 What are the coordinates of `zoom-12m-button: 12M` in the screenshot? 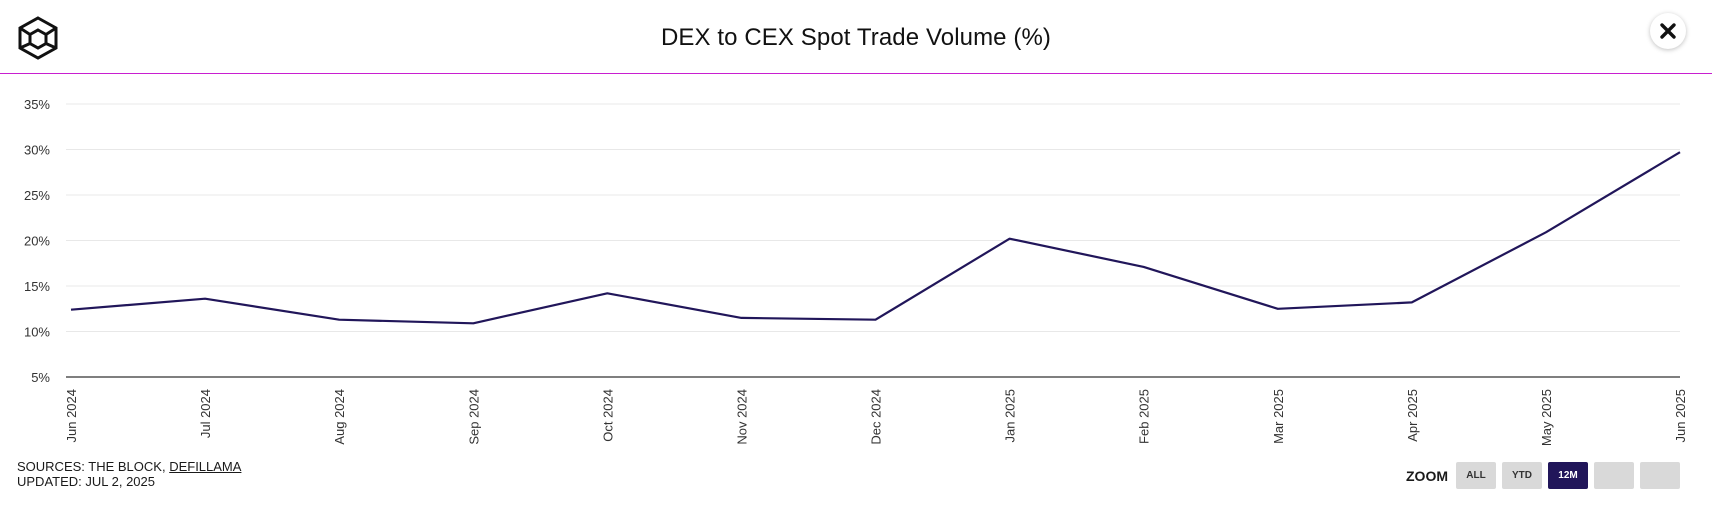 It's located at (1568, 475).